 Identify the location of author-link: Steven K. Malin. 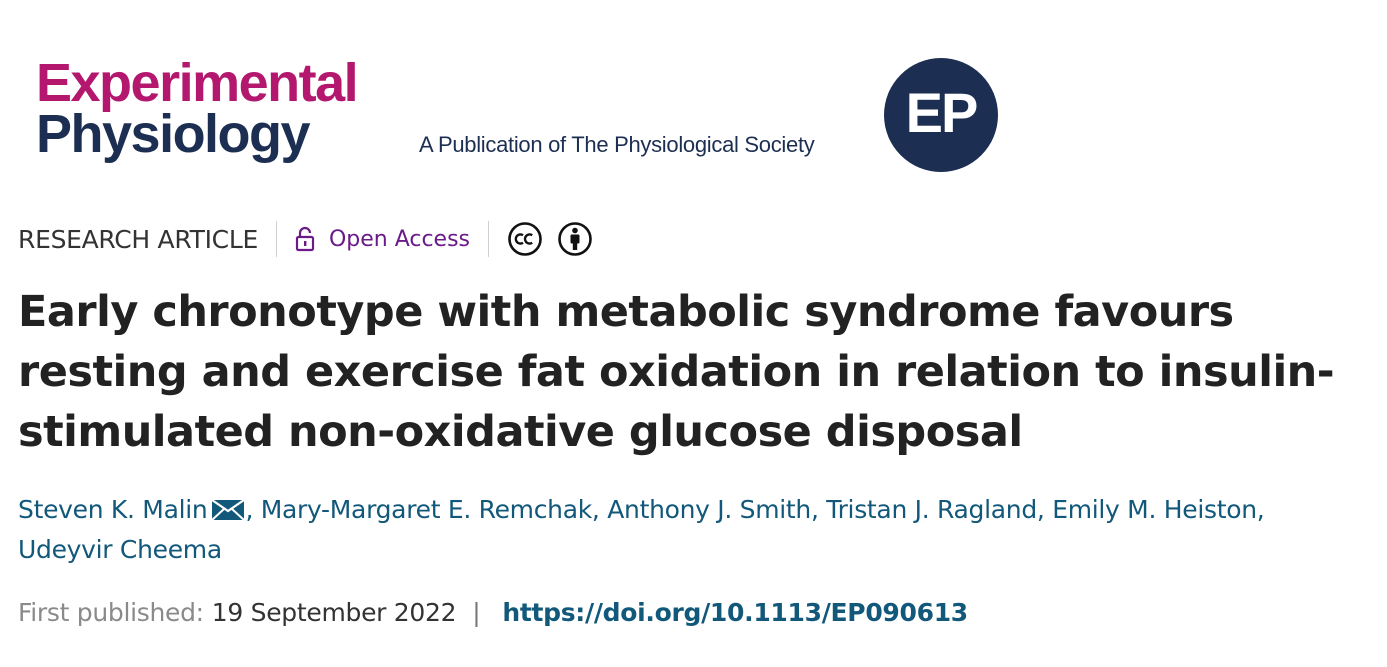
(113, 509).